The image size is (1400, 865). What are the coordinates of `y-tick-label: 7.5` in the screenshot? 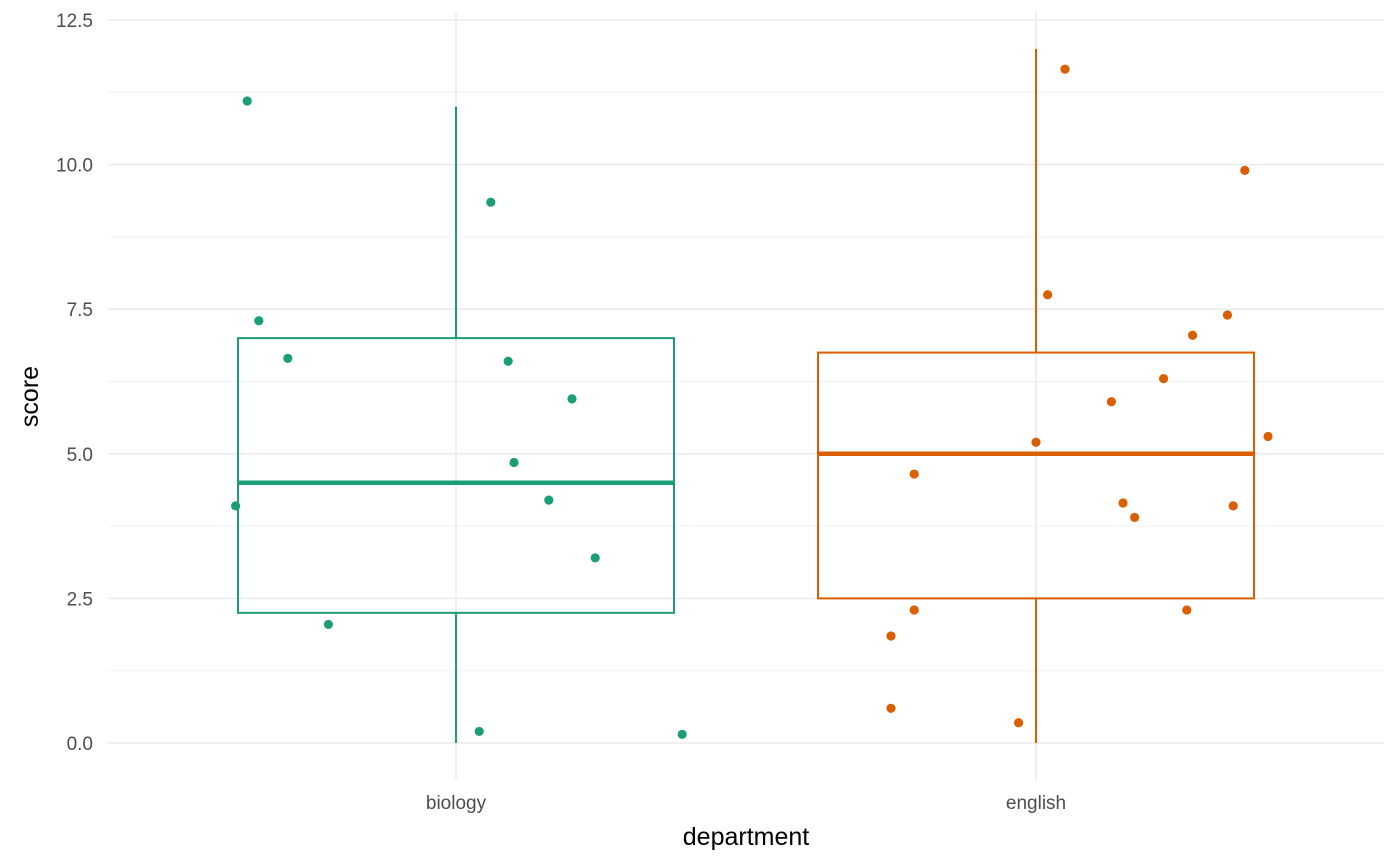 It's located at (80, 310).